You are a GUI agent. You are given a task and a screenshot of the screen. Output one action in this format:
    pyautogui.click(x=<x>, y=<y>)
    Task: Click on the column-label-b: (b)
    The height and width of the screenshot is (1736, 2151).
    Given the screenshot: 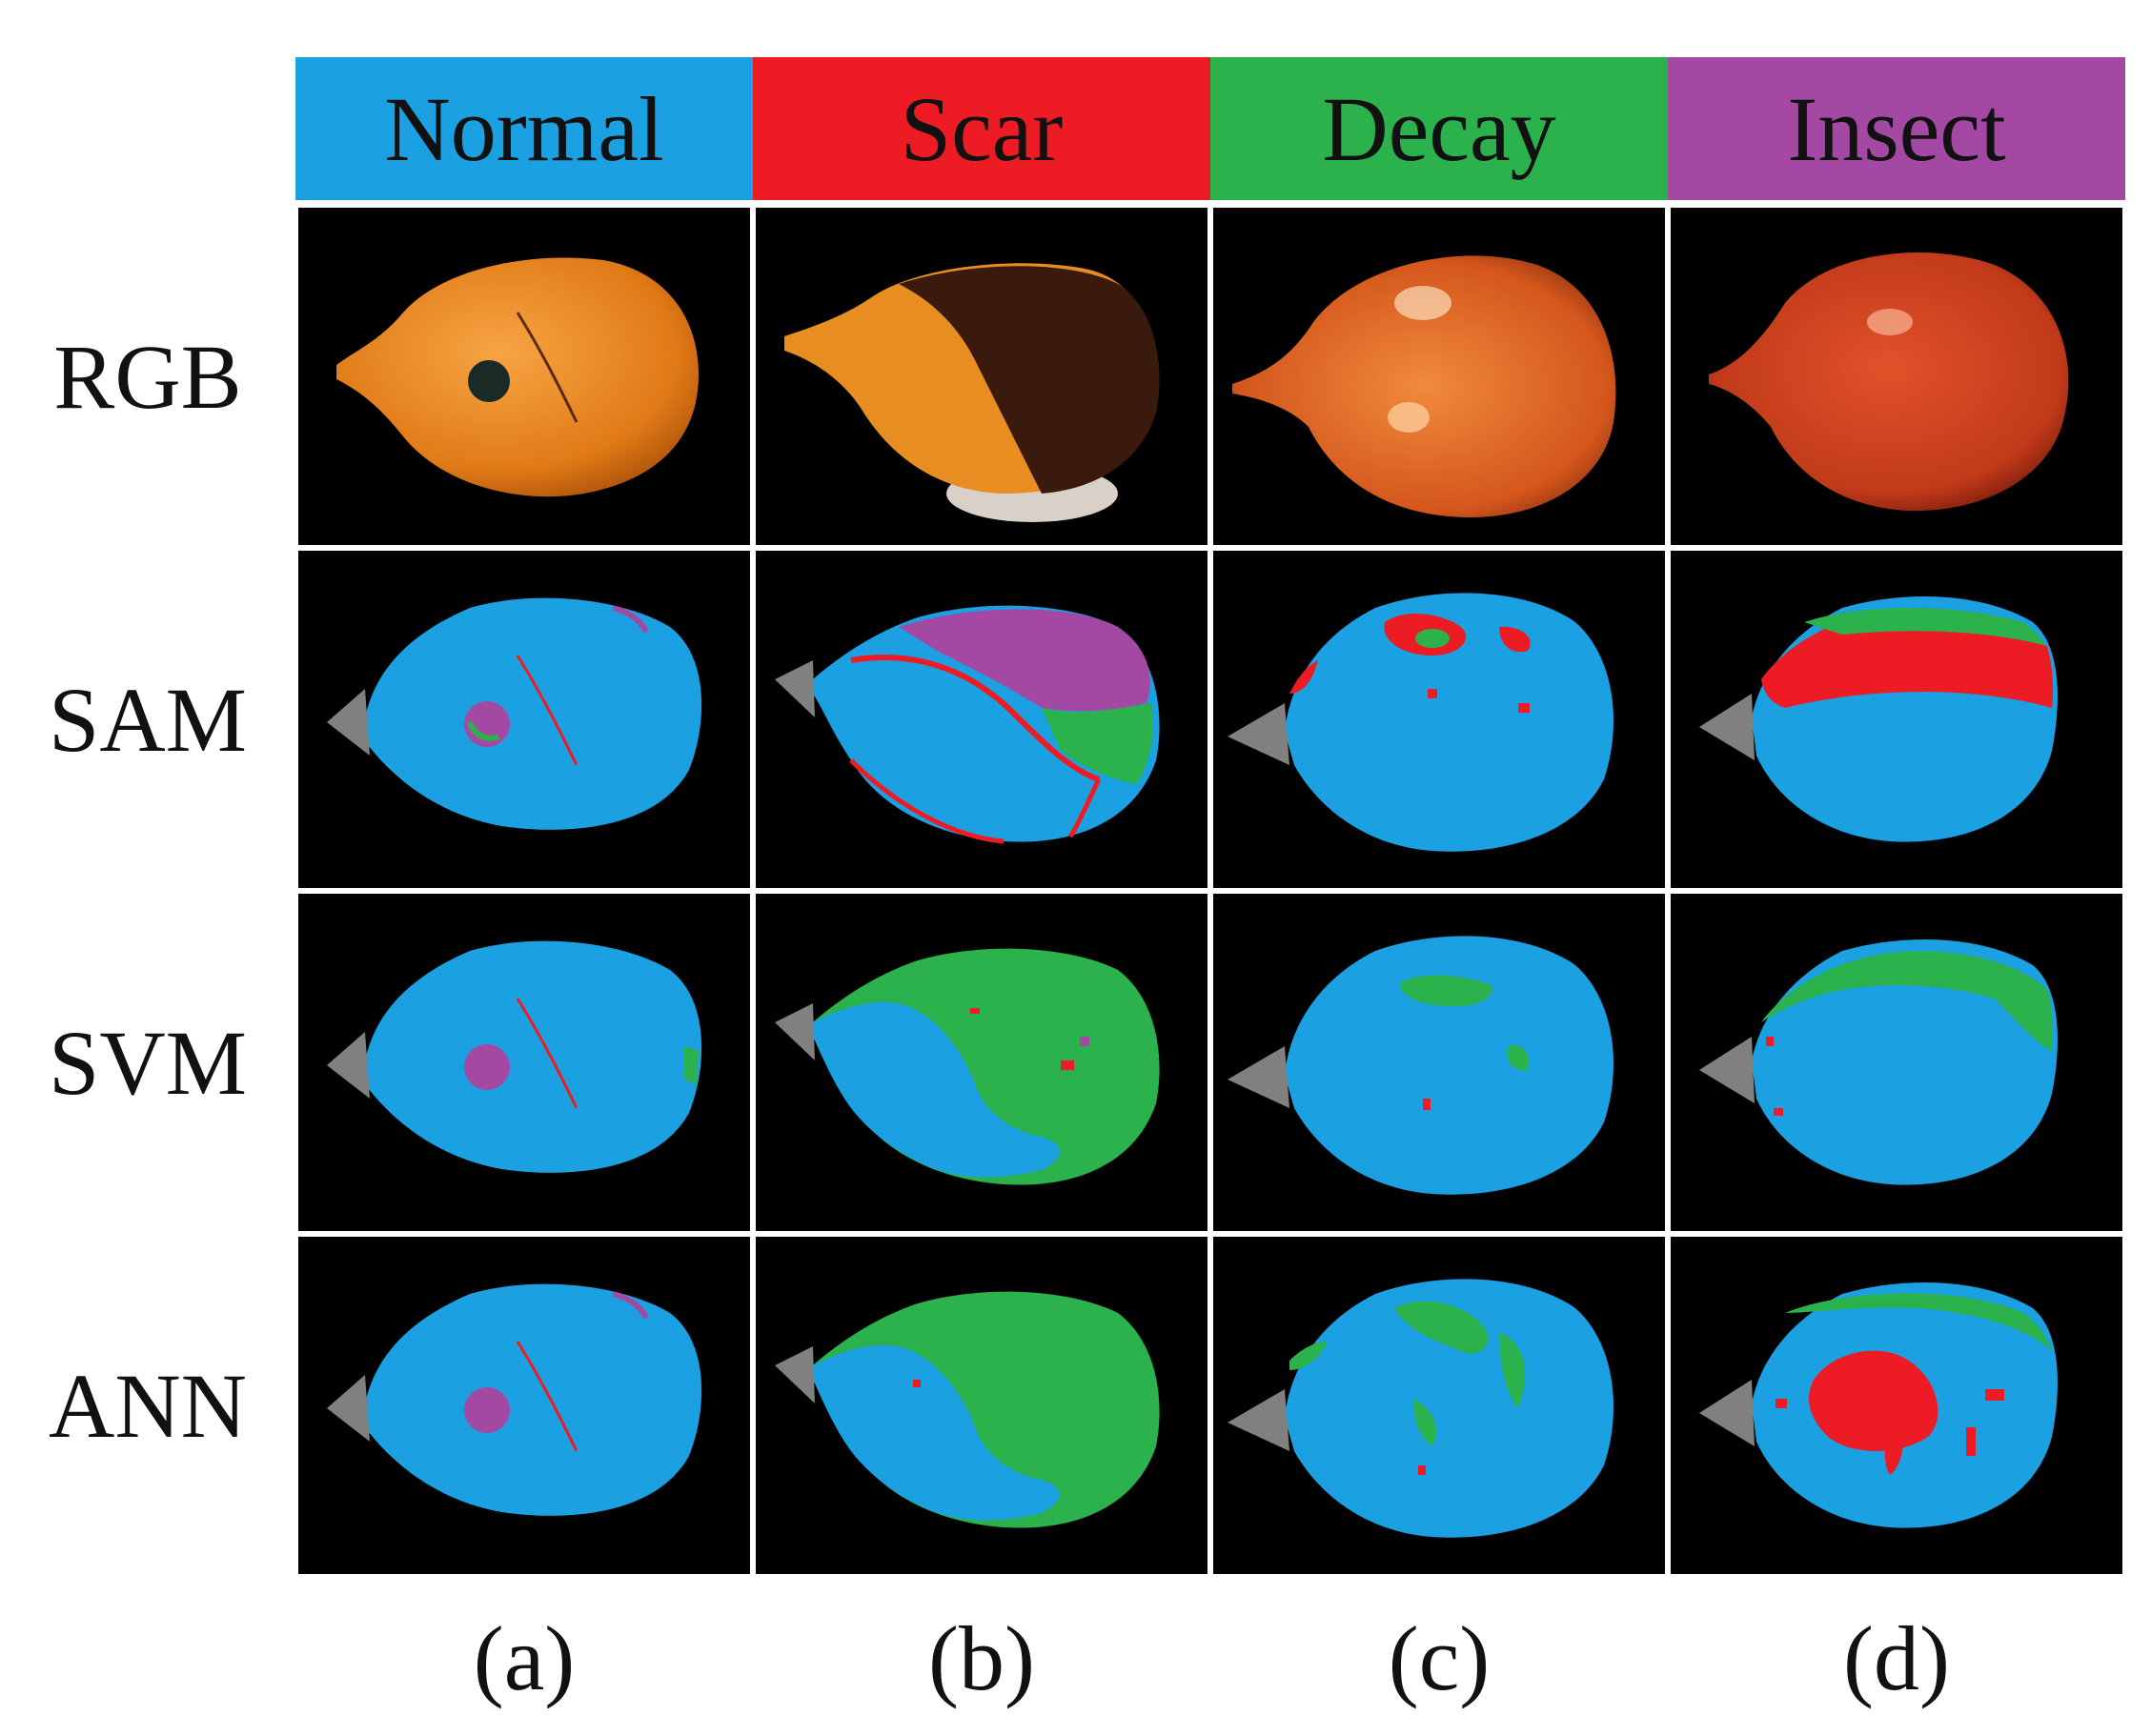 What is the action you would take?
    pyautogui.click(x=982, y=1657)
    